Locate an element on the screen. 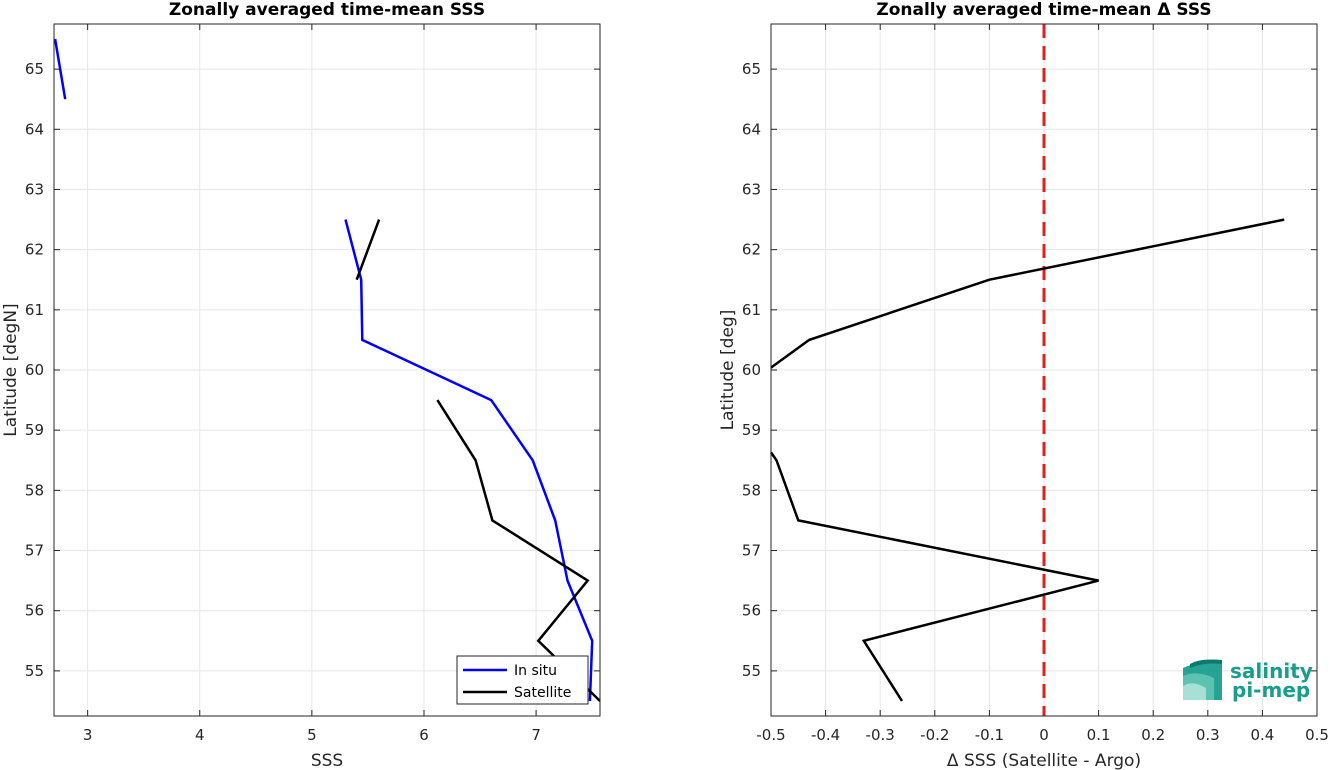  salinity-pi-mep-logo: salinity pi-mep is located at coordinates (1248, 680).